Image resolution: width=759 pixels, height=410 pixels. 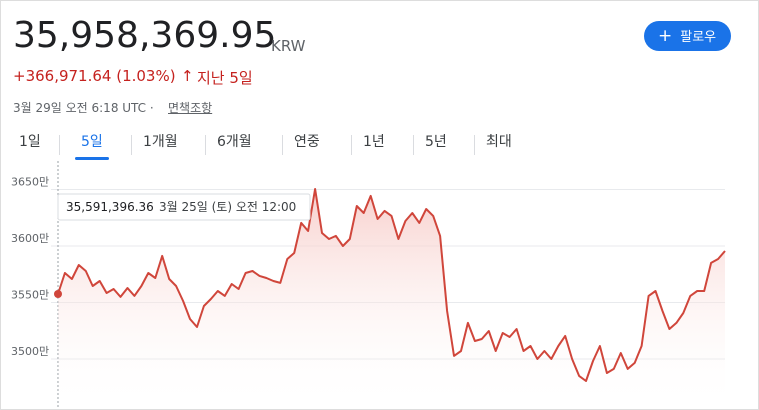 I want to click on range-tabs: 1일 5일 1개월 6개월 연중 1년 5년 최대, so click(x=379, y=146).